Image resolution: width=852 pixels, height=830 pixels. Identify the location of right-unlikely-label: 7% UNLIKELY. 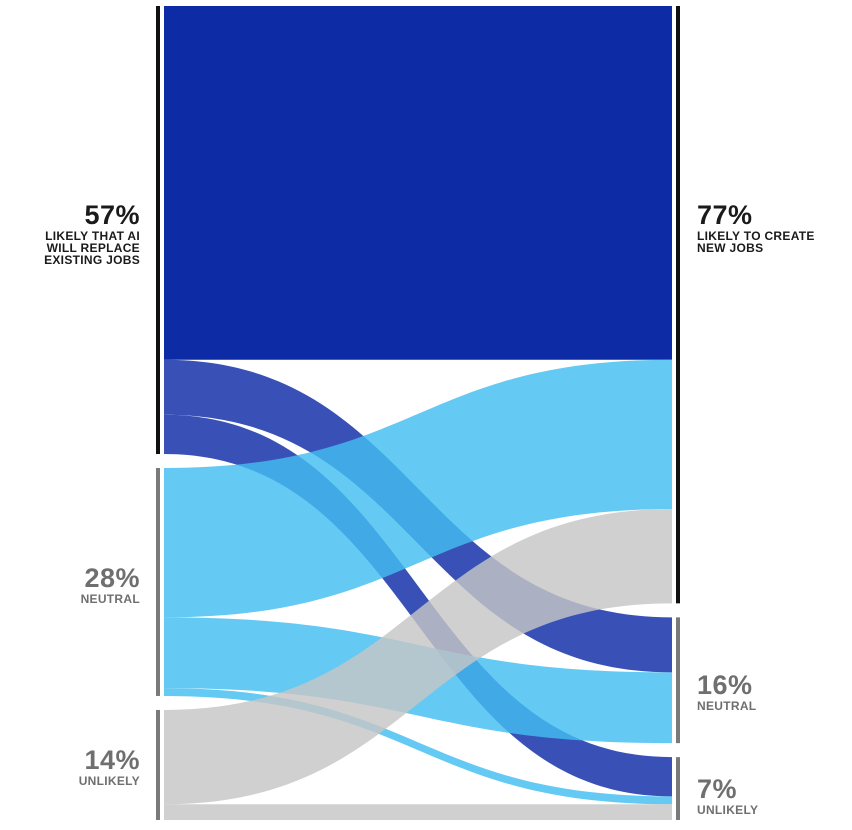
(727, 795).